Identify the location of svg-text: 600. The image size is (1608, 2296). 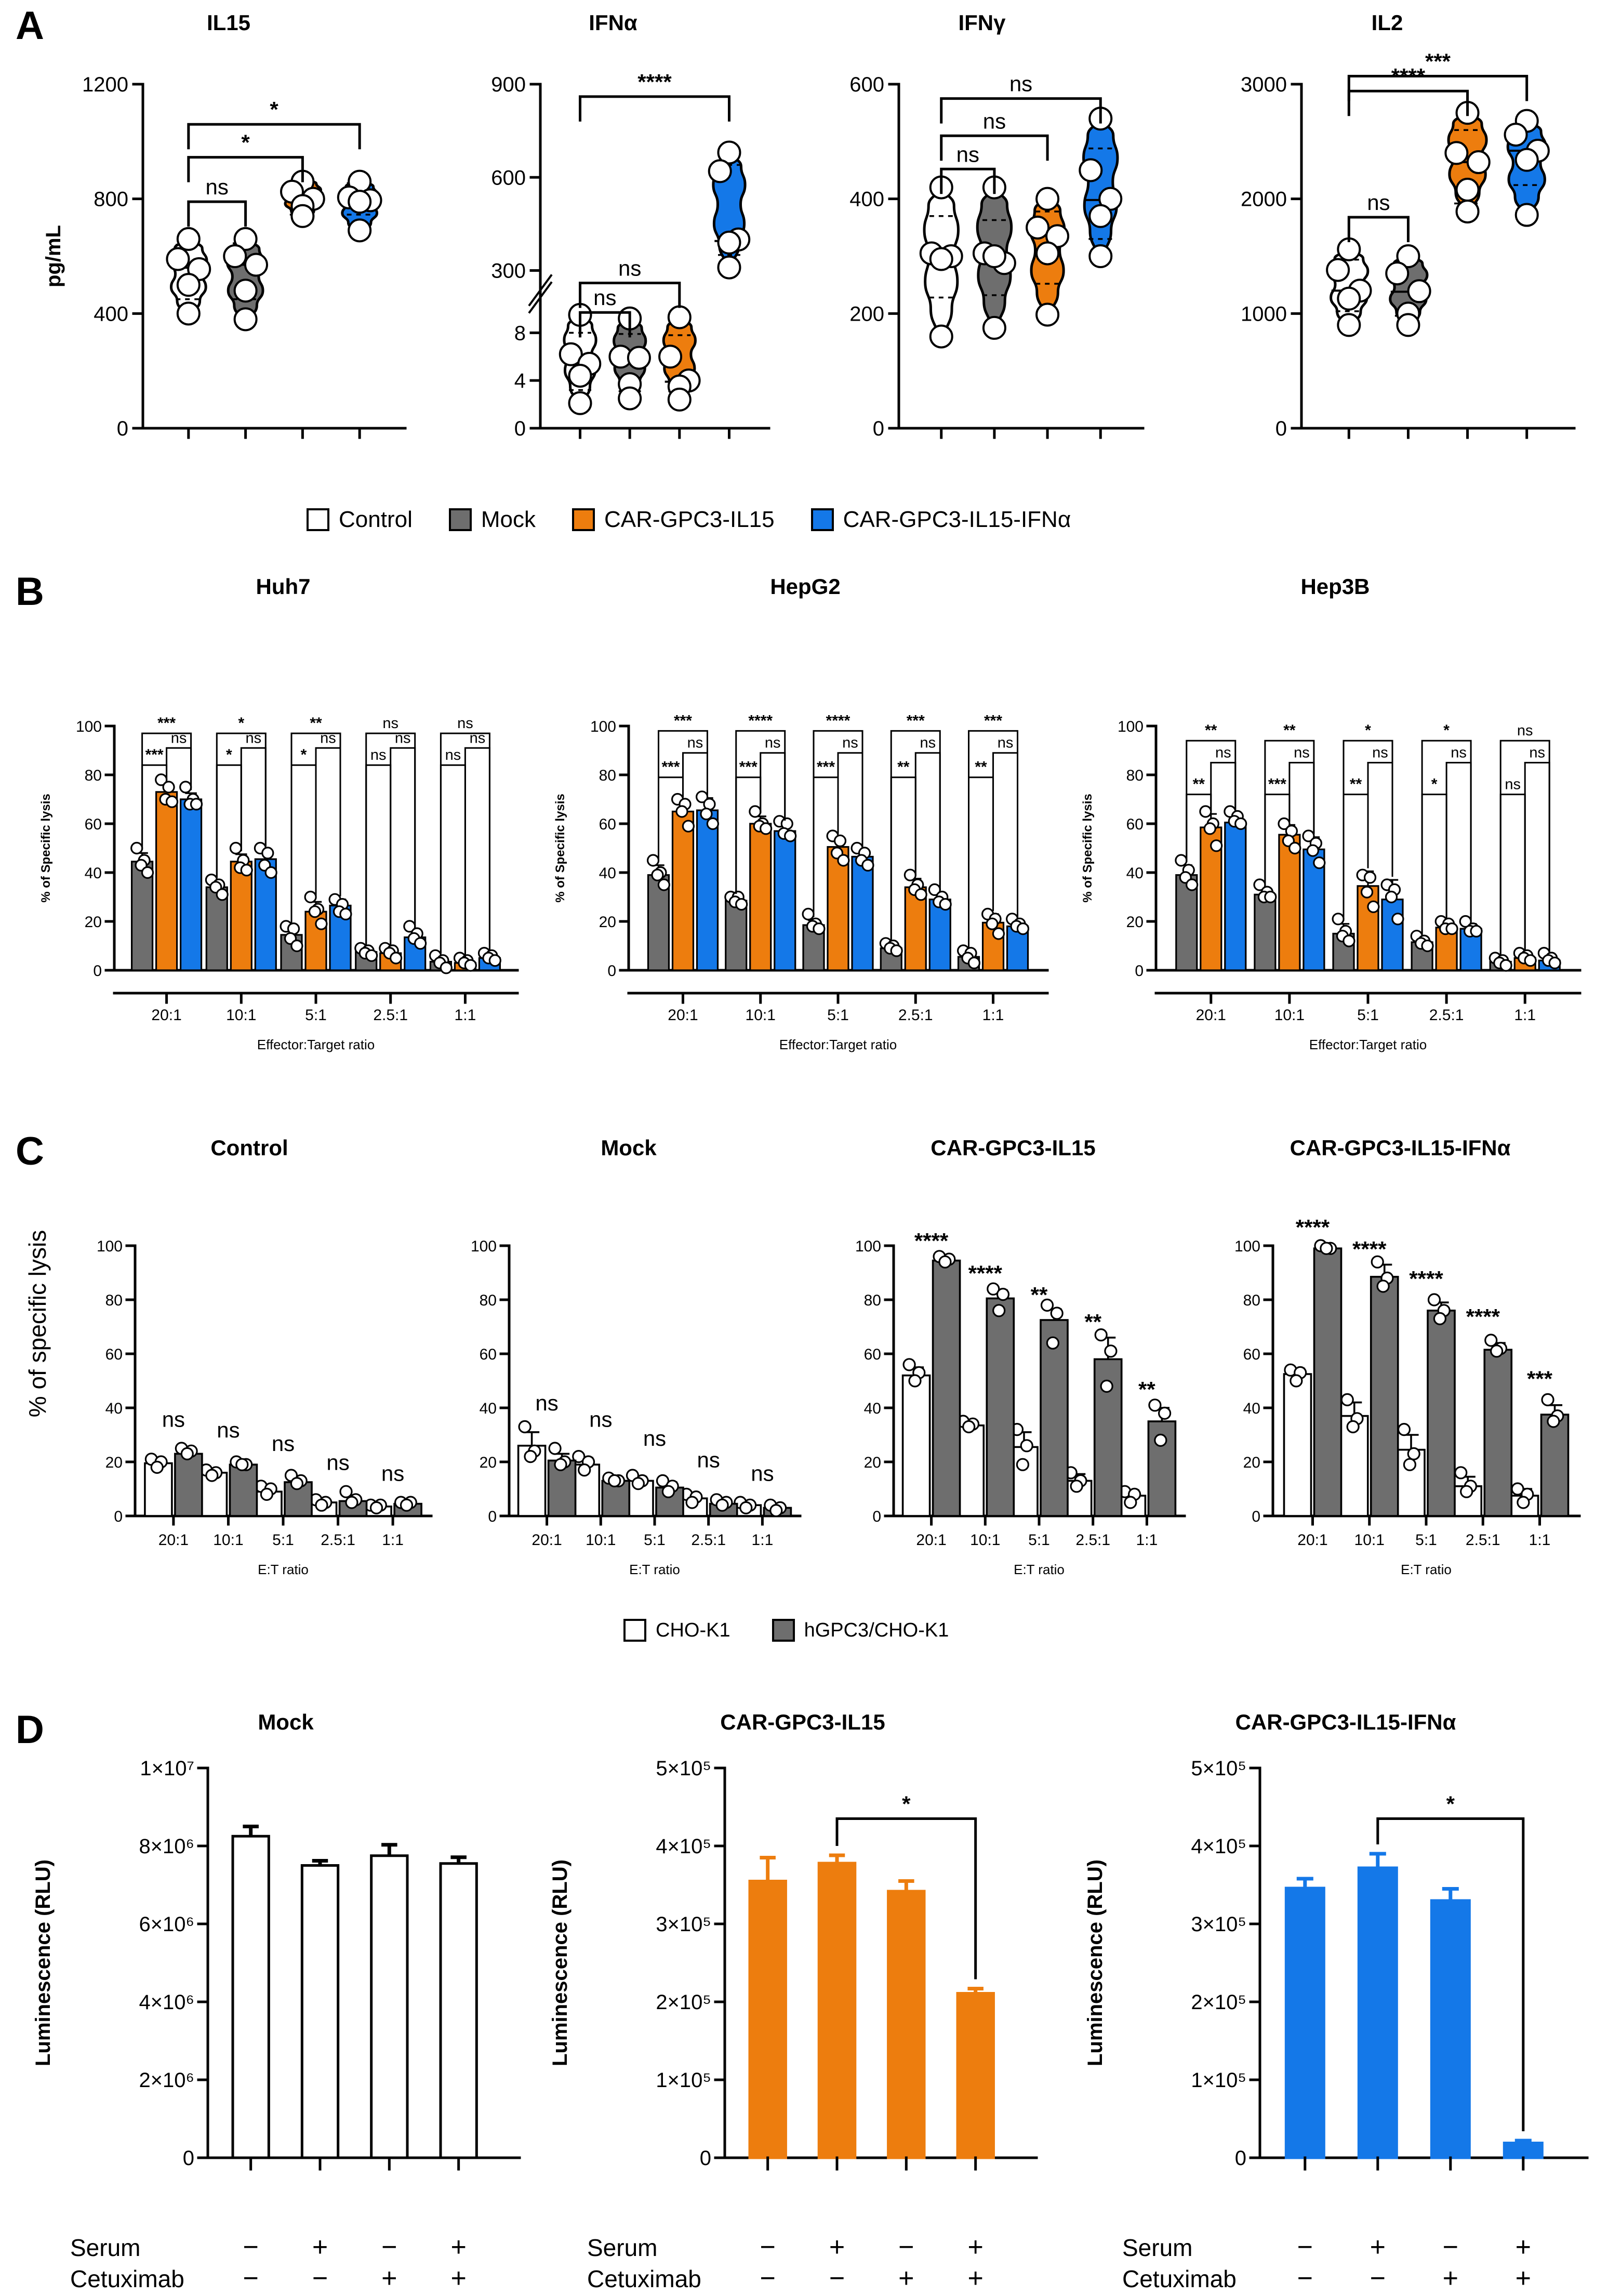
(508, 177).